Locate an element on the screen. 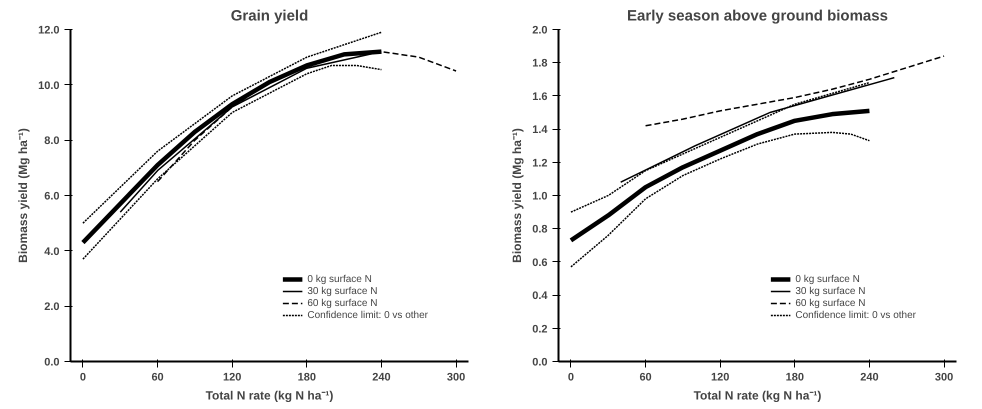 This screenshot has width=982, height=409. y-tick-label: 1.8 is located at coordinates (540, 64).